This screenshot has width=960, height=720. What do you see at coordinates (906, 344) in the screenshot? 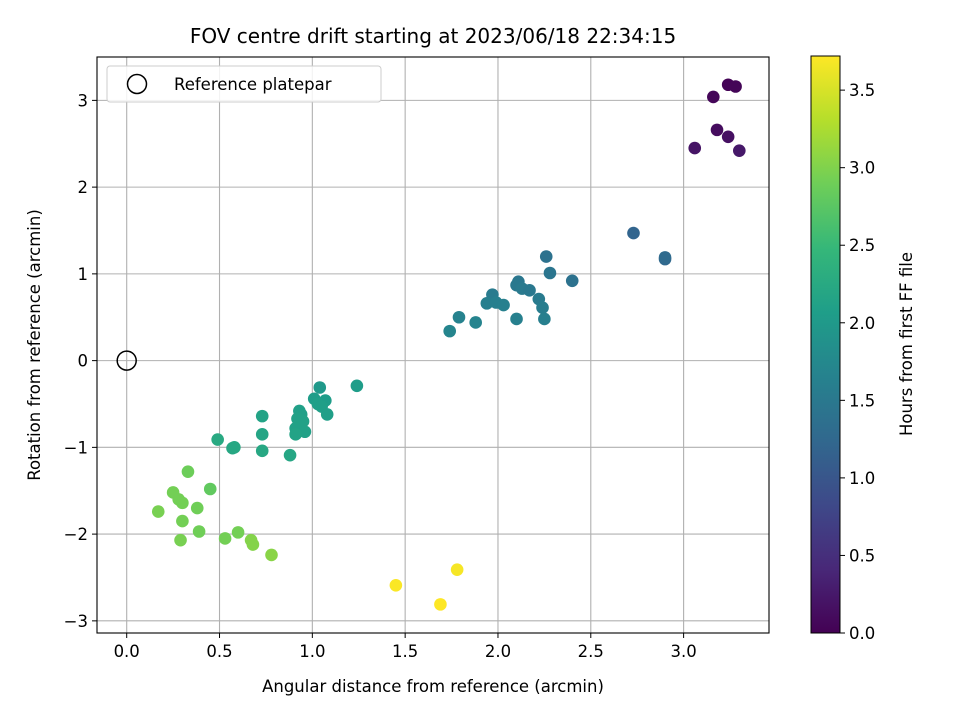
I see `colorbar-label: Hours from first FF file` at bounding box center [906, 344].